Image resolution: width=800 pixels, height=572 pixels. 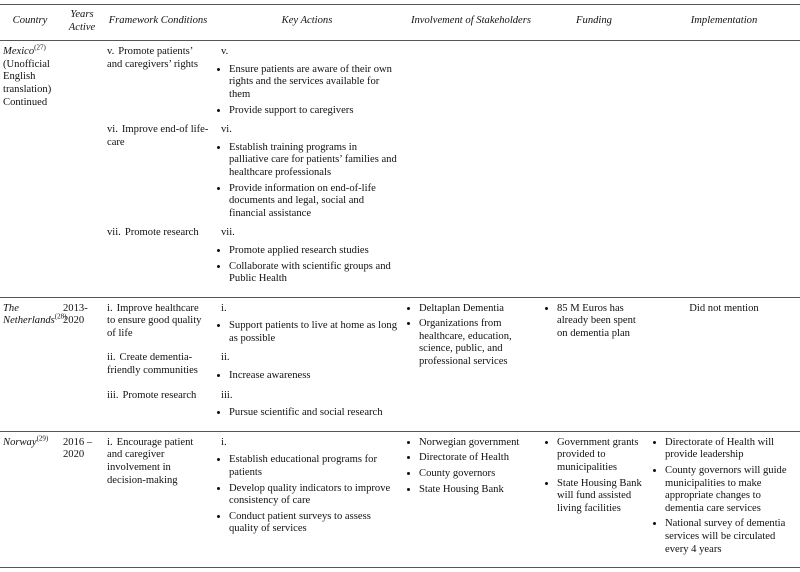 What do you see at coordinates (29, 314) in the screenshot?
I see `country-name: The Netherlands` at bounding box center [29, 314].